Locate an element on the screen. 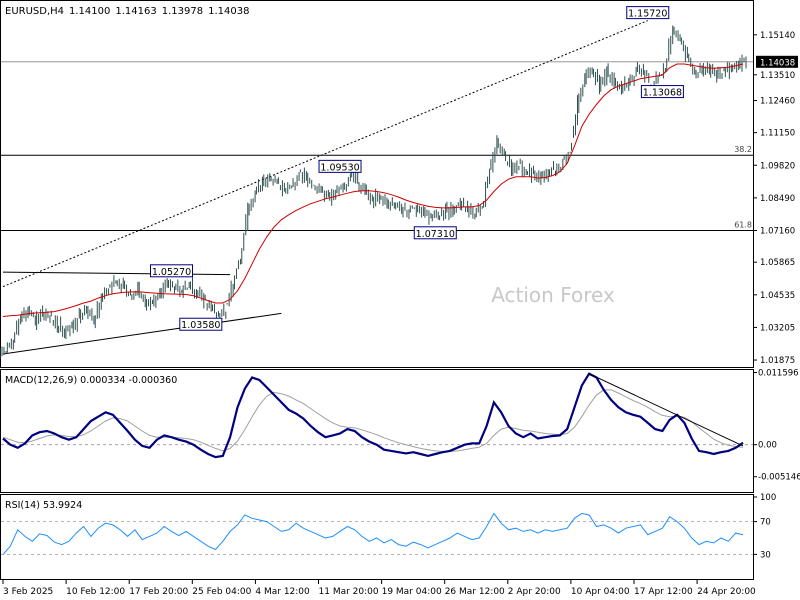 This screenshot has width=800, height=600. rsi-y-tick-label: 100 is located at coordinates (768, 498).